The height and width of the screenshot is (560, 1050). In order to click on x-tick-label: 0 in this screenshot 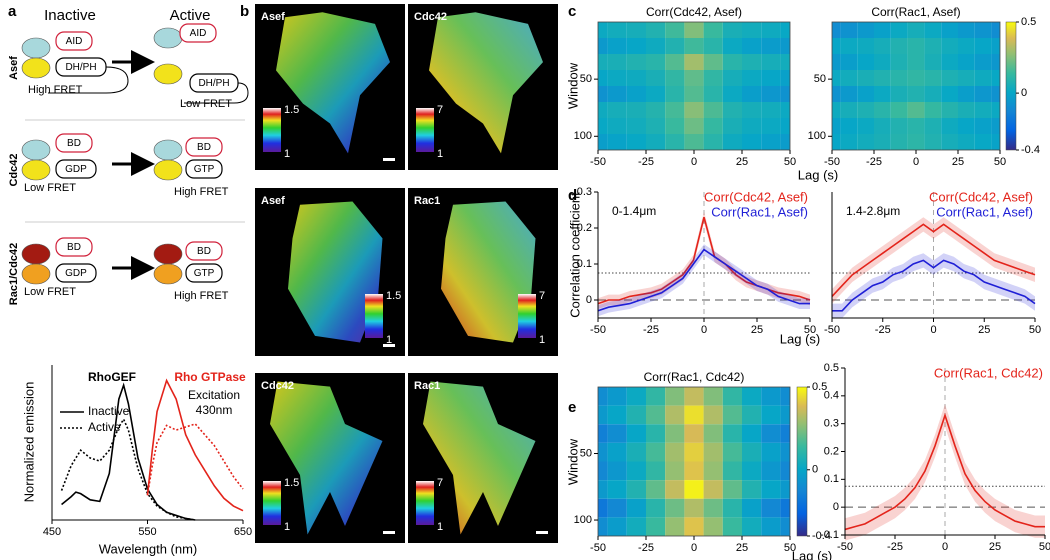, I will do `click(916, 162)`.